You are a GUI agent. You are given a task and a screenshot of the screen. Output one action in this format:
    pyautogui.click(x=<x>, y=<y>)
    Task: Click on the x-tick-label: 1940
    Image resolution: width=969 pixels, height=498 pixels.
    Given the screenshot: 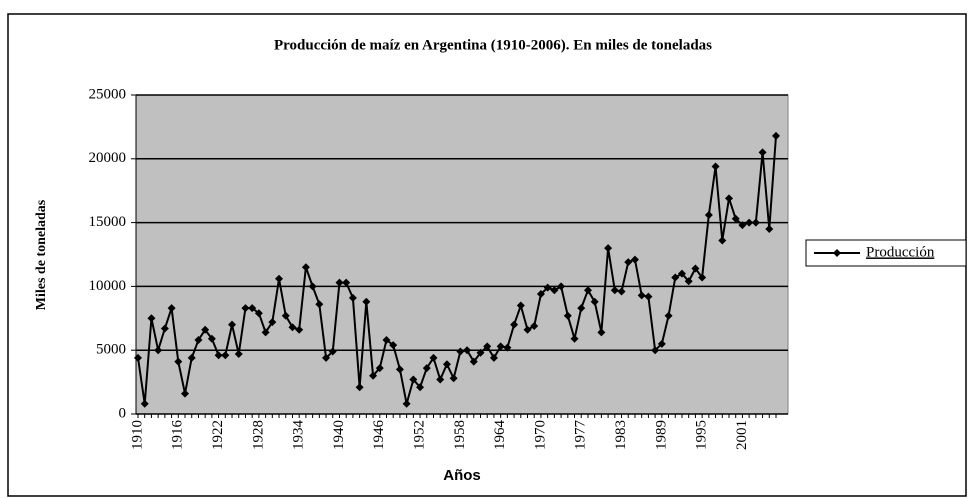 What is the action you would take?
    pyautogui.click(x=339, y=435)
    